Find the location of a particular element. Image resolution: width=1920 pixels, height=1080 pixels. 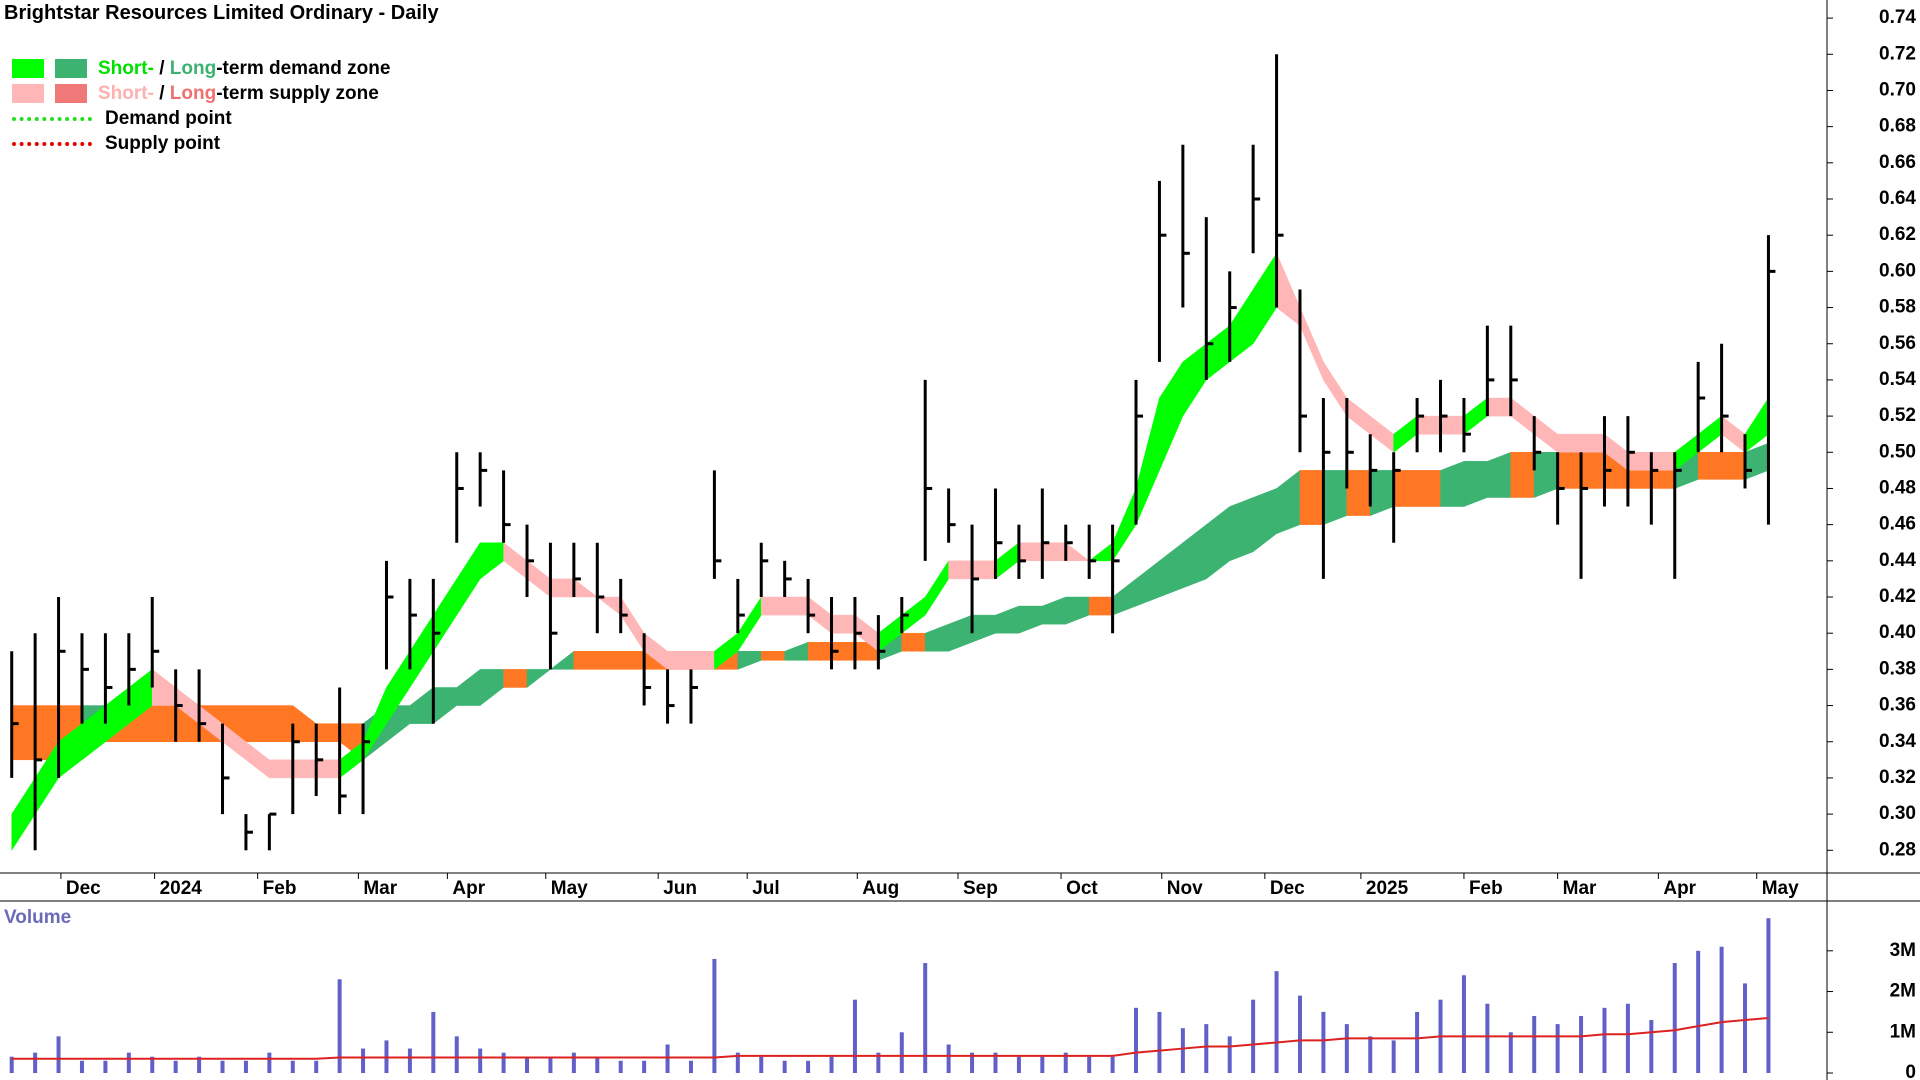

y-tick-label: 0.74 is located at coordinates (1897, 17).